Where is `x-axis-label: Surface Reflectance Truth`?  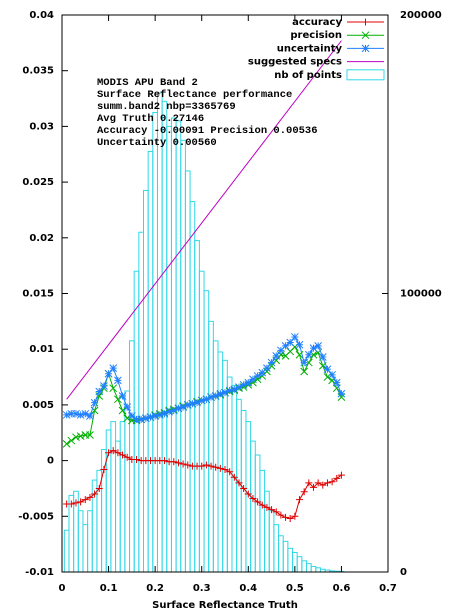 x-axis-label: Surface Reflectance Truth is located at coordinates (225, 605).